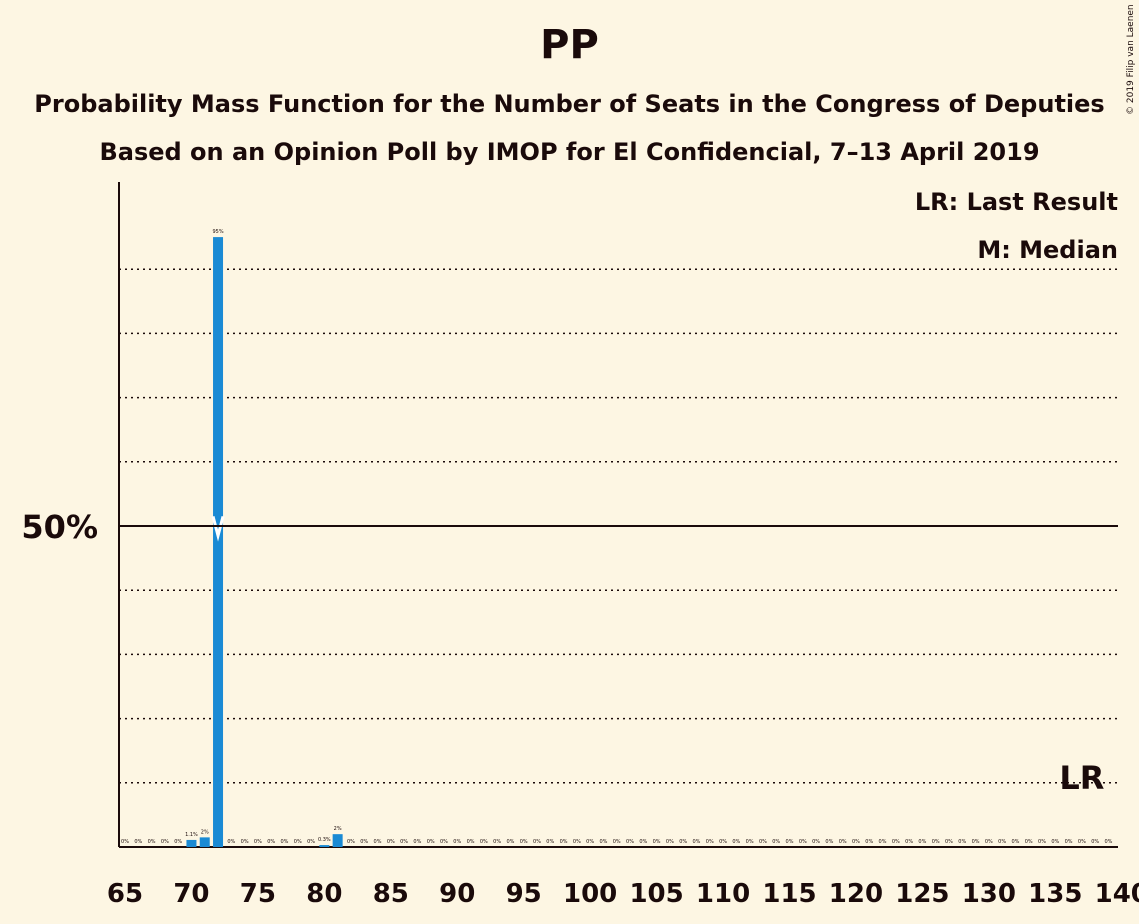 Image resolution: width=1139 pixels, height=924 pixels. What do you see at coordinates (524, 894) in the screenshot?
I see `x-tick-label: 95` at bounding box center [524, 894].